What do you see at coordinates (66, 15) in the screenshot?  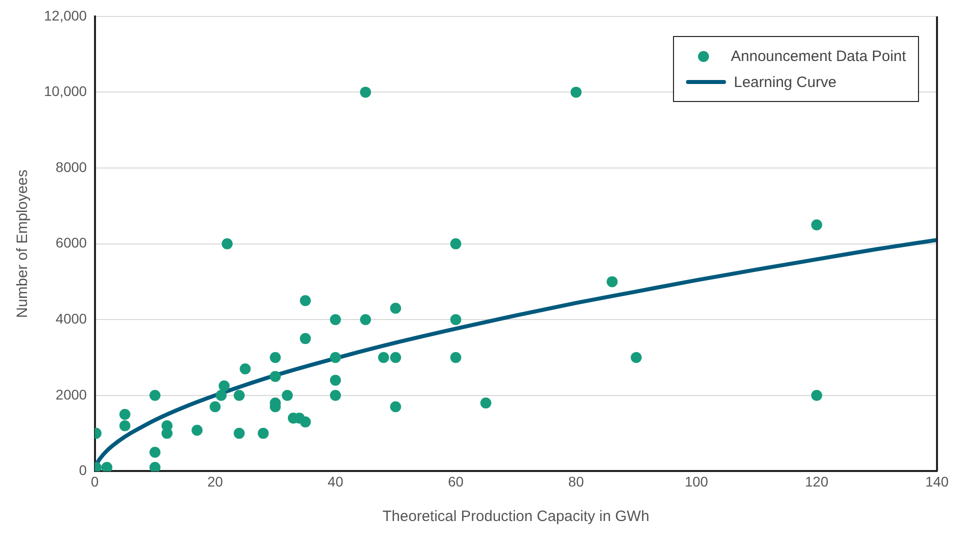 I see `y-tick-label: 12,000` at bounding box center [66, 15].